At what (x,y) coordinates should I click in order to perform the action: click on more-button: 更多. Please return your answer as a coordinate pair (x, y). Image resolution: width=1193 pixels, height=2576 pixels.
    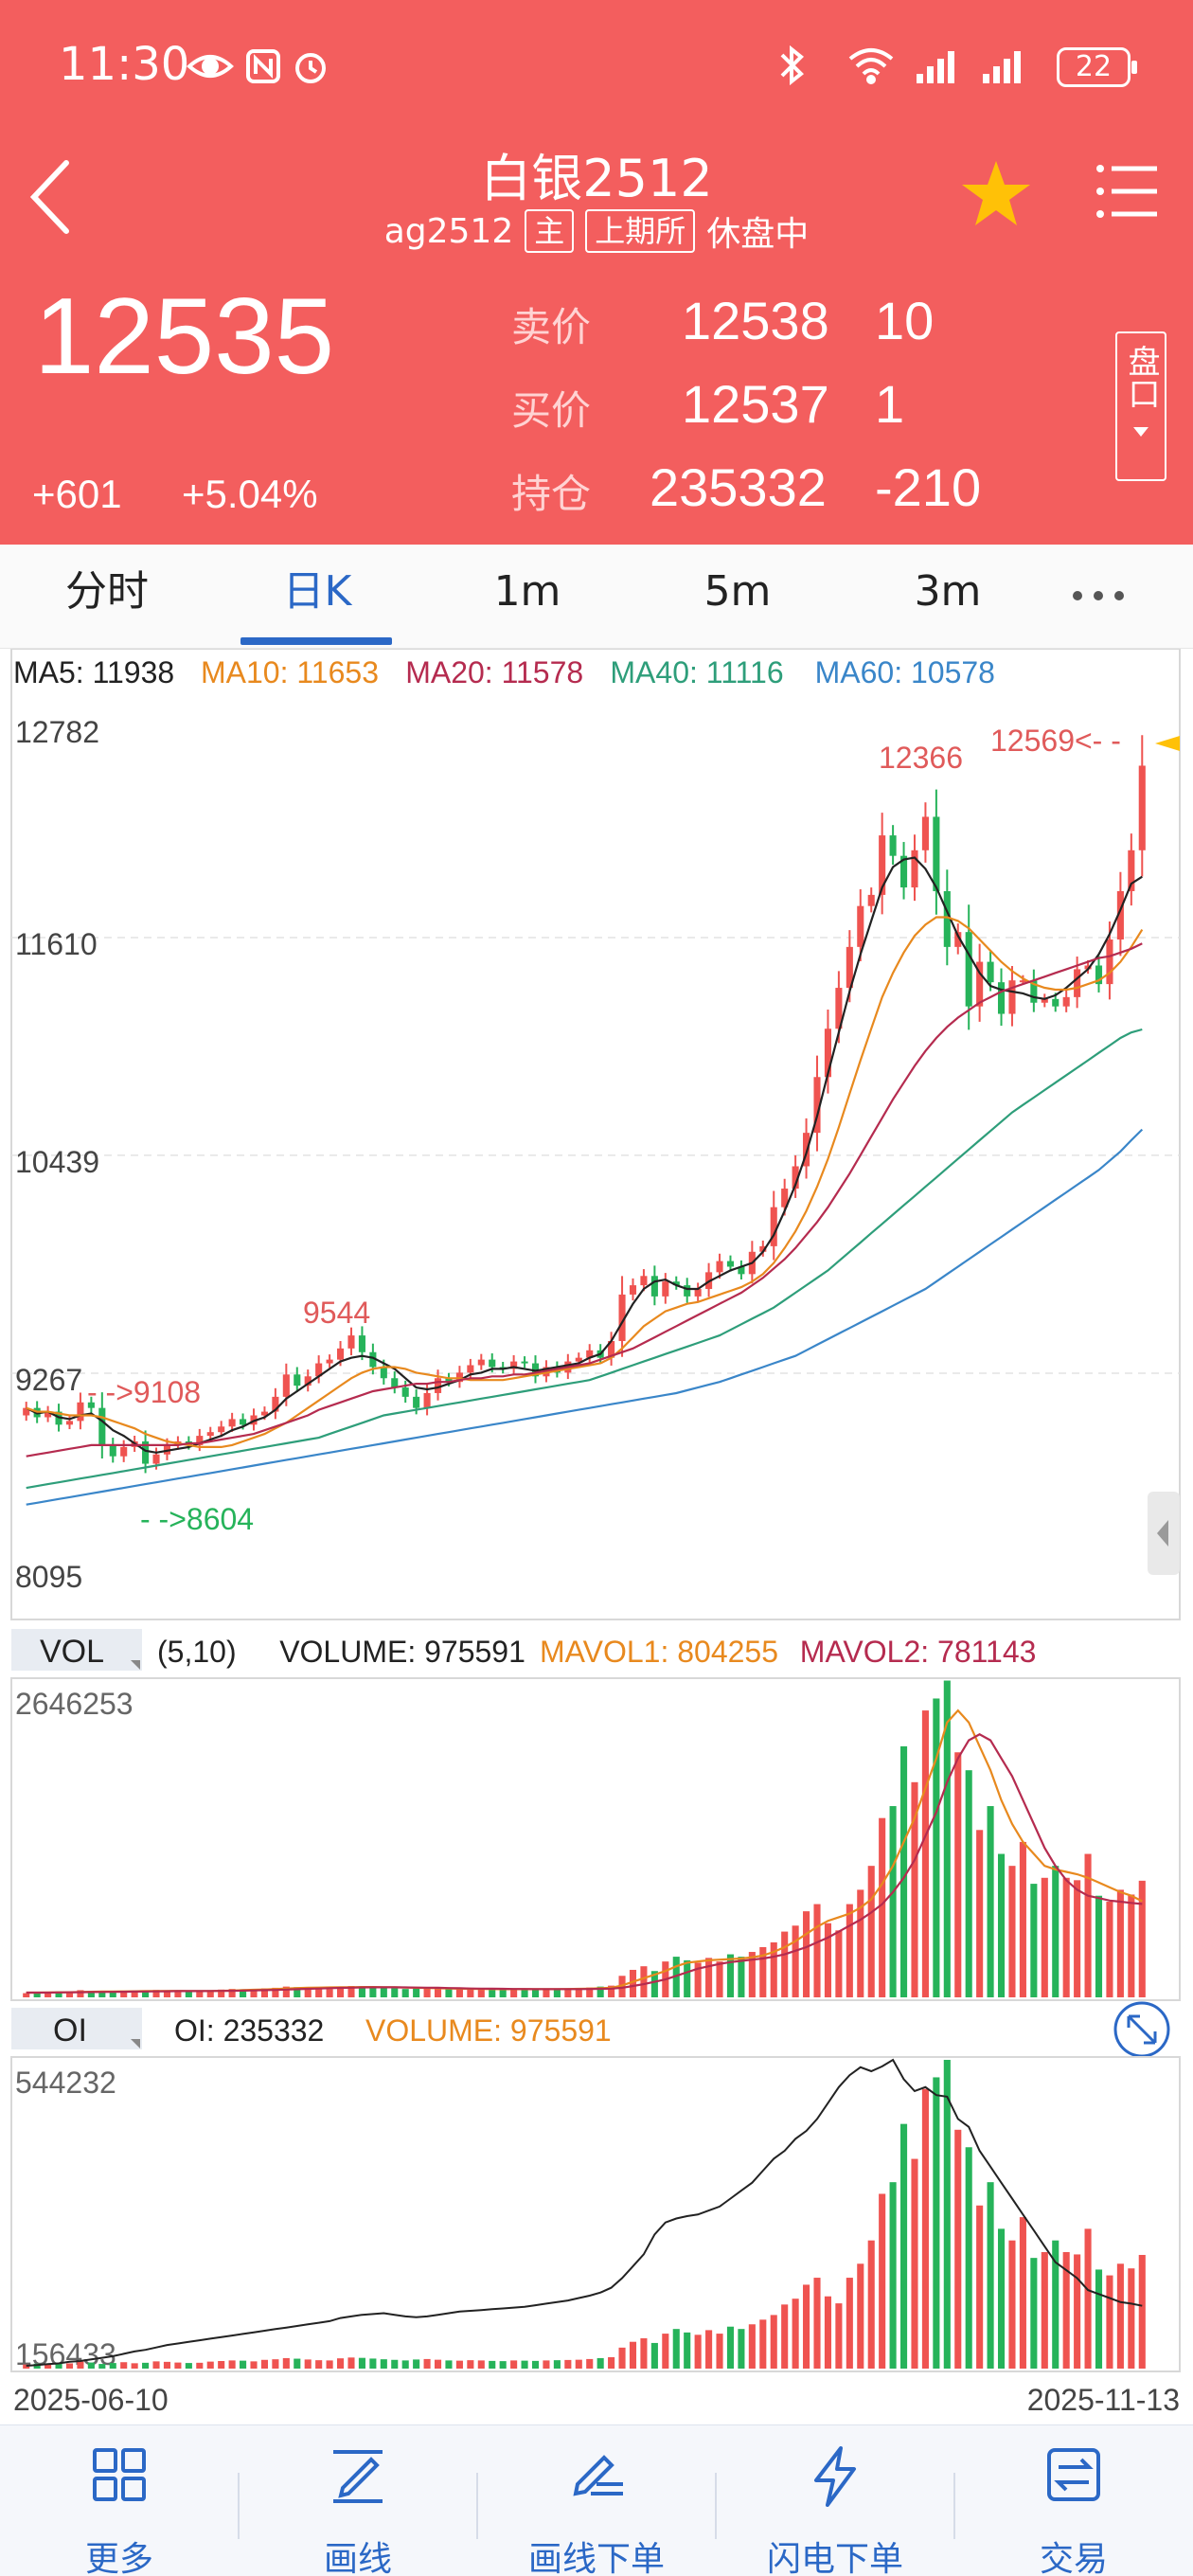
    Looking at the image, I should click on (119, 2500).